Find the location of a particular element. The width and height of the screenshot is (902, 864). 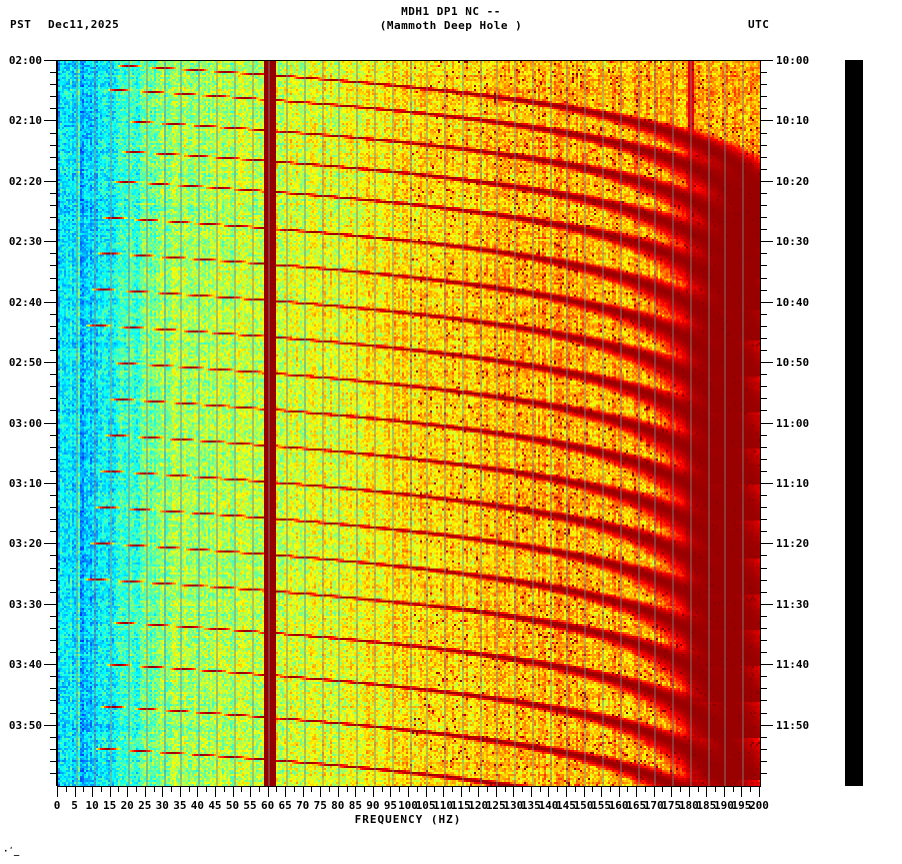

right-time-label: 11:00 is located at coordinates (793, 423).